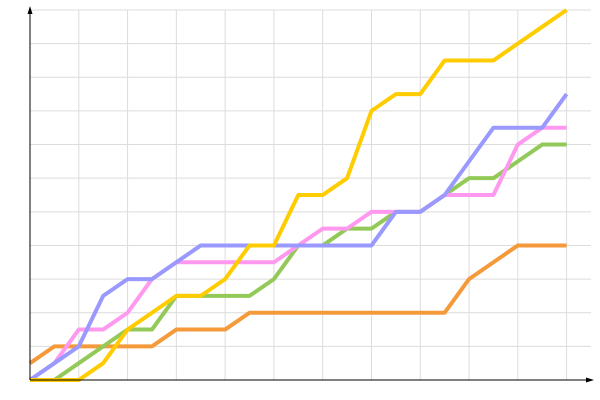  What do you see at coordinates (590, 380) in the screenshot?
I see `x-axis-arrow` at bounding box center [590, 380].